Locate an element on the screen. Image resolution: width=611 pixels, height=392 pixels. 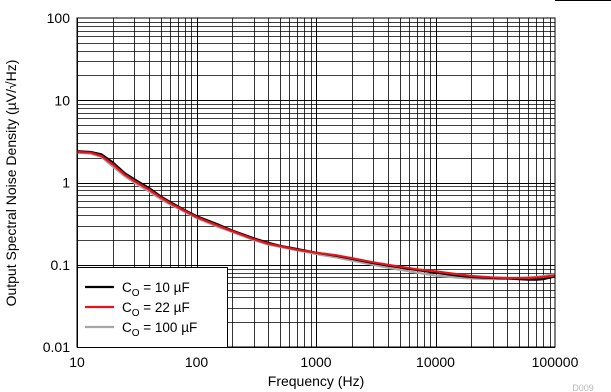
legend-label: CO = 22 µF is located at coordinates (156, 309).